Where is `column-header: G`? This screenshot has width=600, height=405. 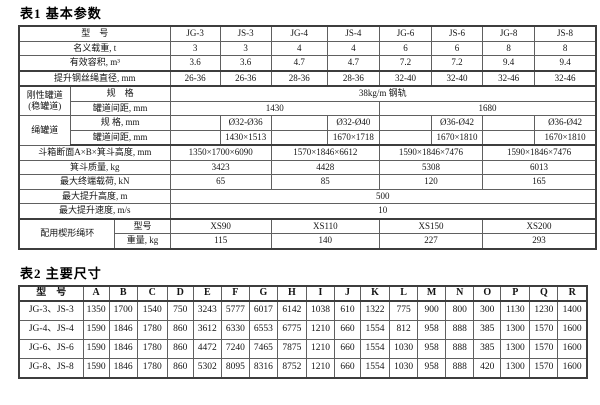 column-header: G is located at coordinates (263, 293).